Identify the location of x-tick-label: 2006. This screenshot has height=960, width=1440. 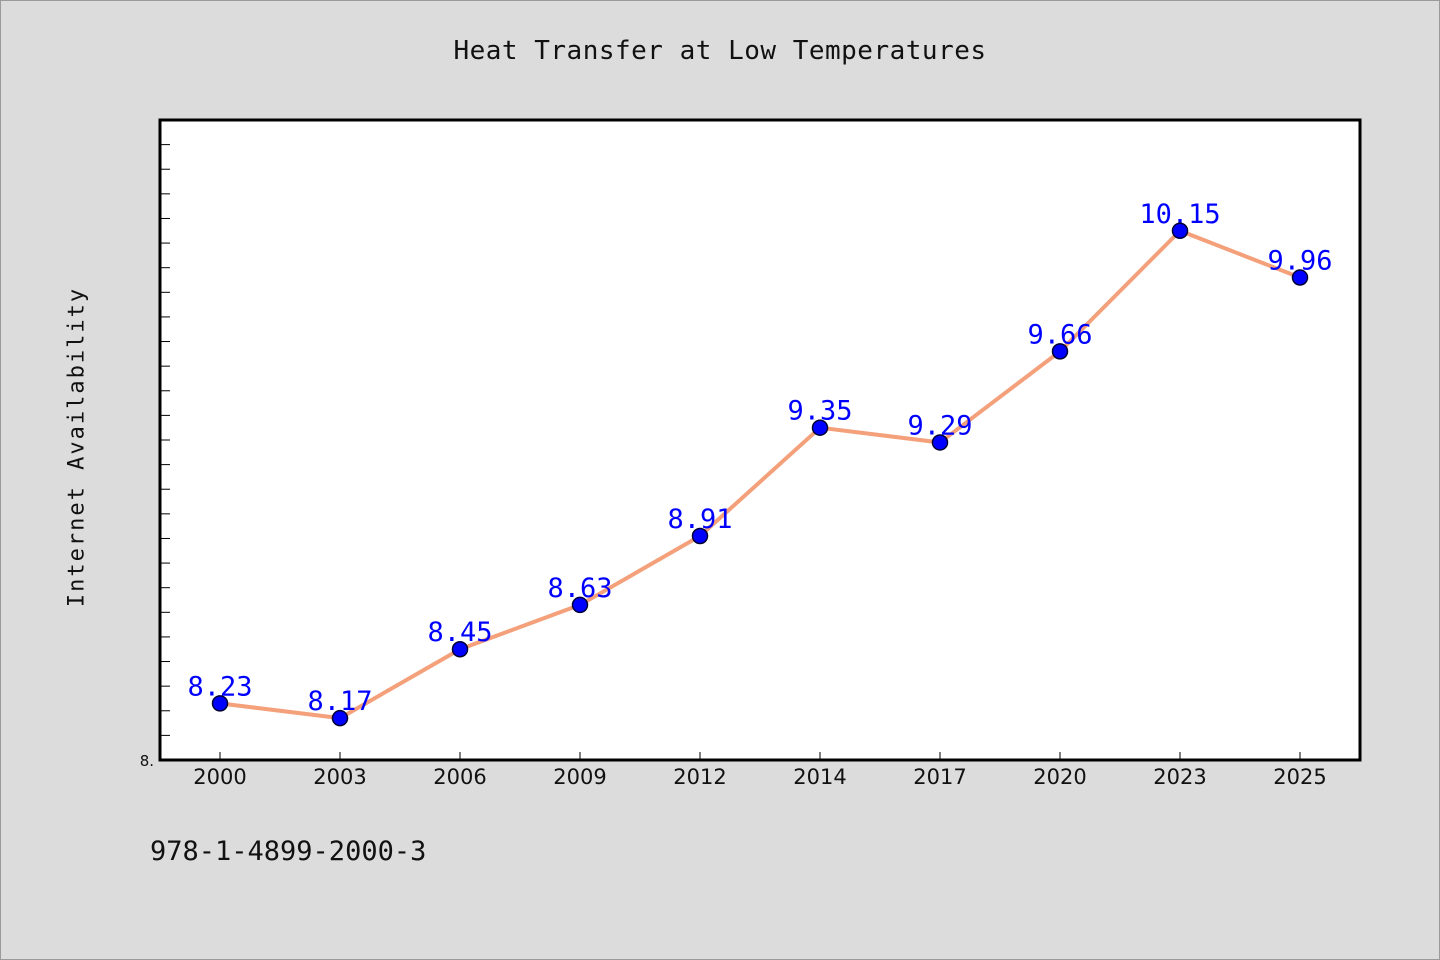
(459, 777).